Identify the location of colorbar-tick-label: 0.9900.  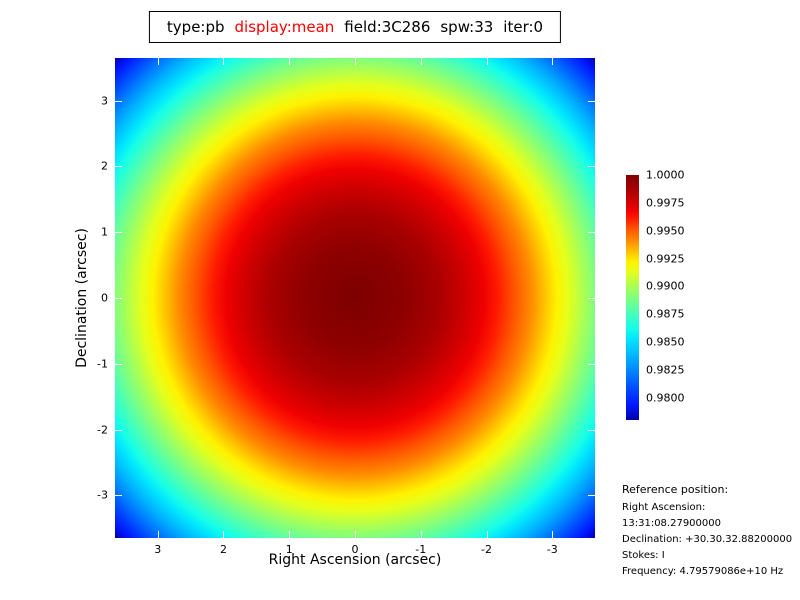
(665, 286).